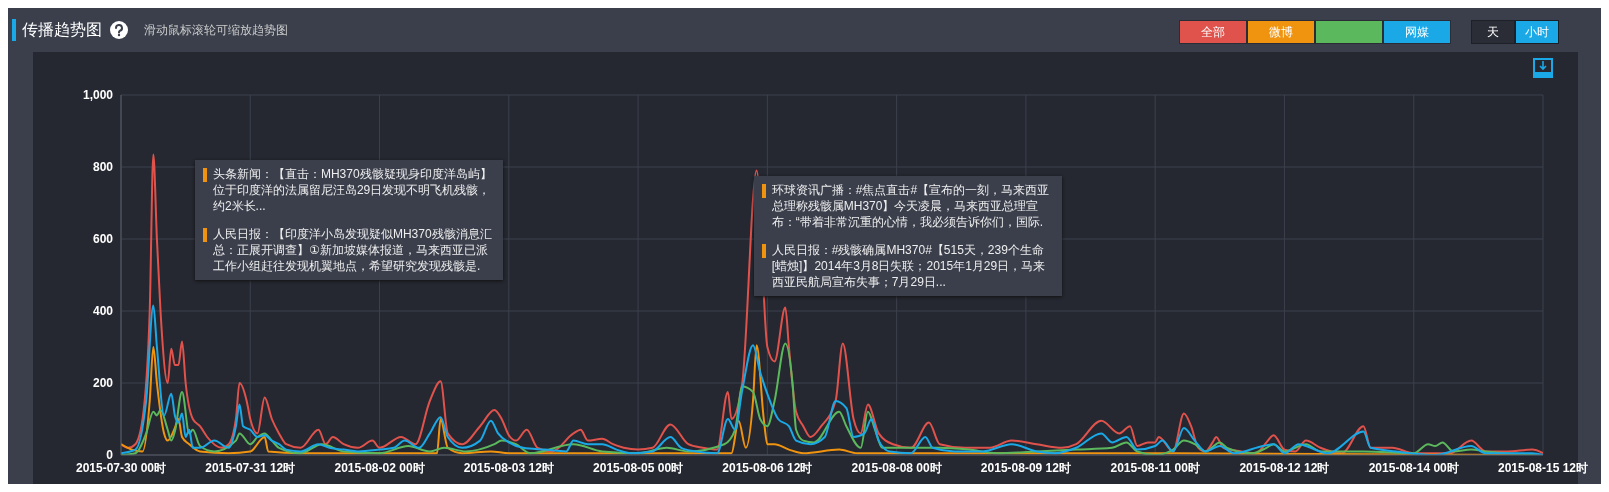 Image resolution: width=1609 pixels, height=492 pixels. I want to click on x-tick-label: 2015-08-08 00时, so click(896, 467).